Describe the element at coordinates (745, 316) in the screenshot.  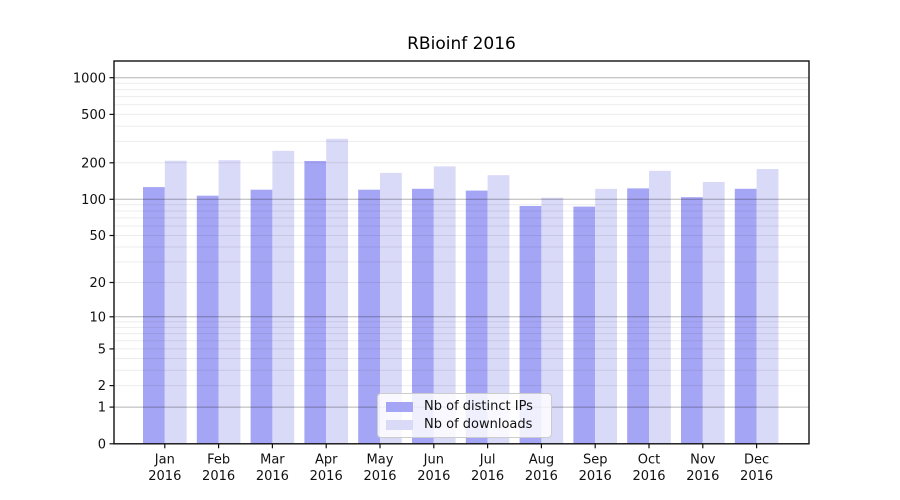
I see `bar-ips-dec` at that location.